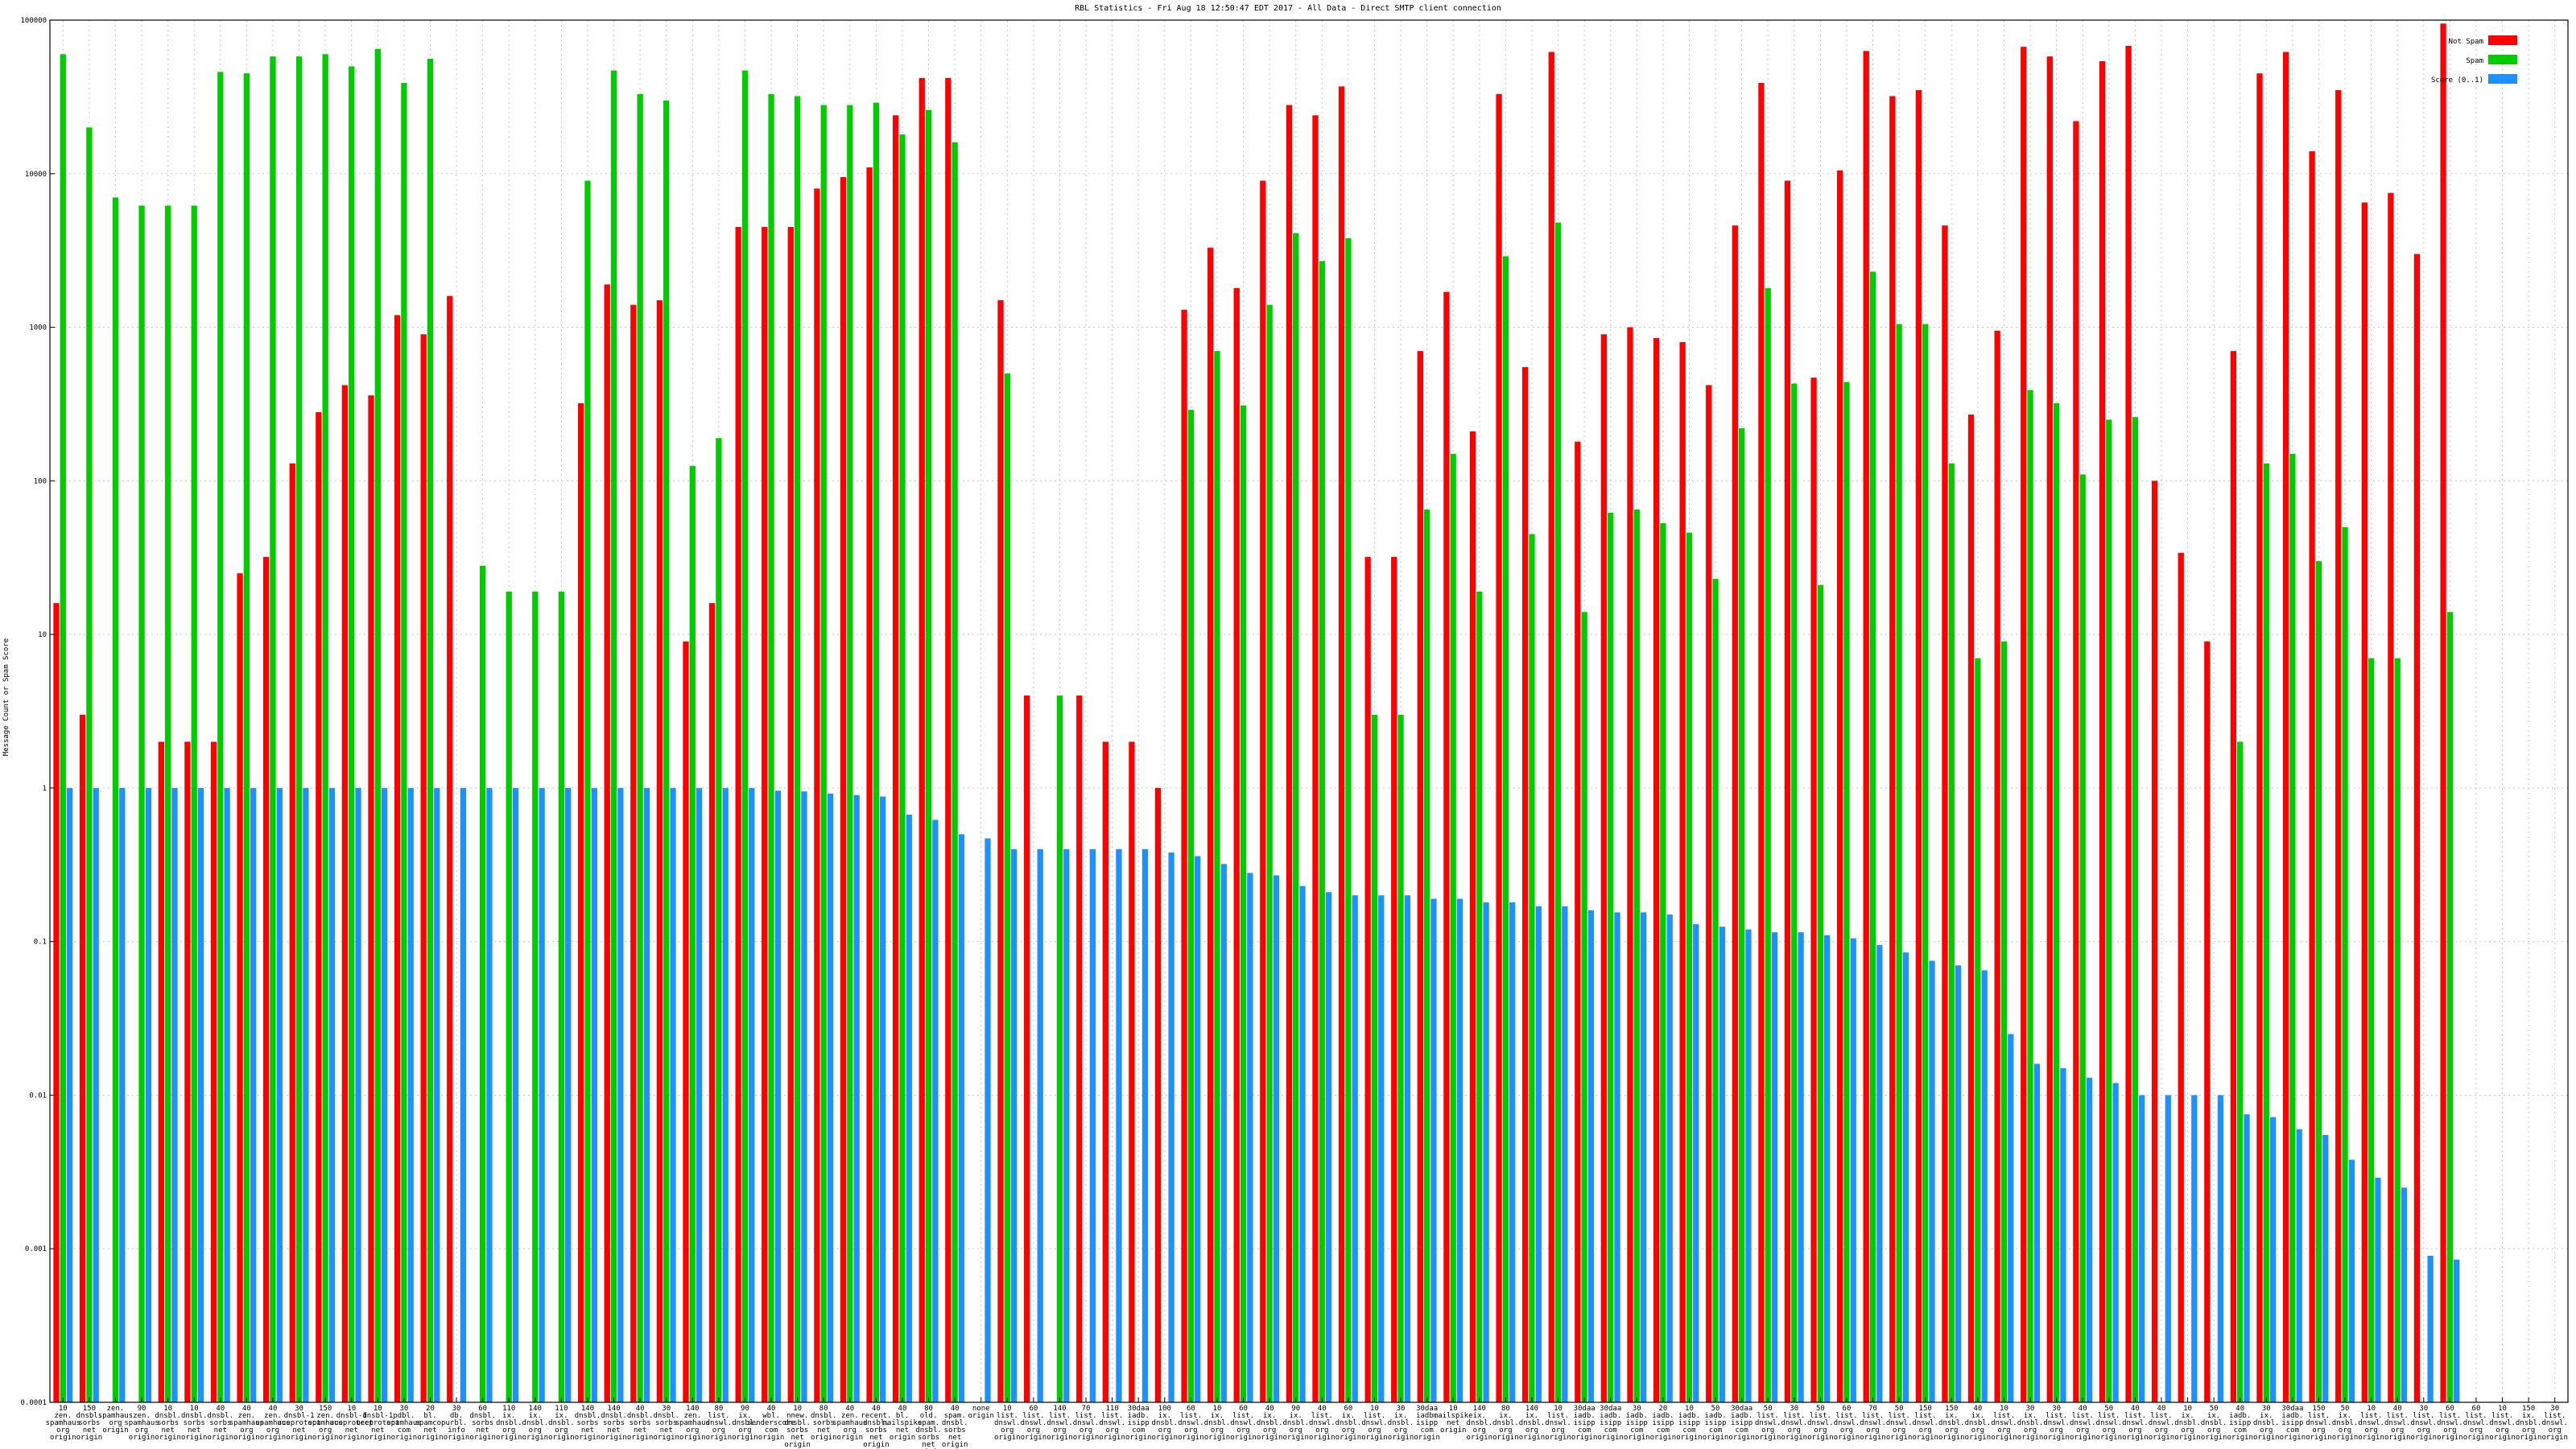 Image resolution: width=2576 pixels, height=1449 pixels. Describe the element at coordinates (1505, 1423) in the screenshot. I see `x-tick-label: 80 ix. dnsbl. org origin` at that location.